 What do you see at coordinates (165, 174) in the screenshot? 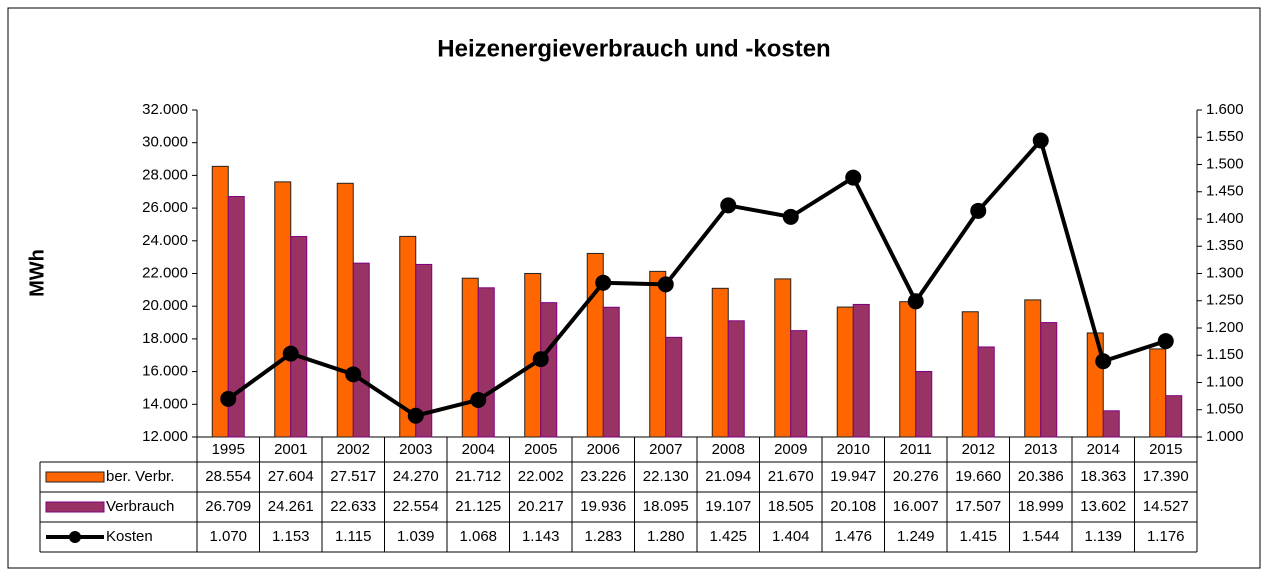
I see `y-tick-label: 28.000` at bounding box center [165, 174].